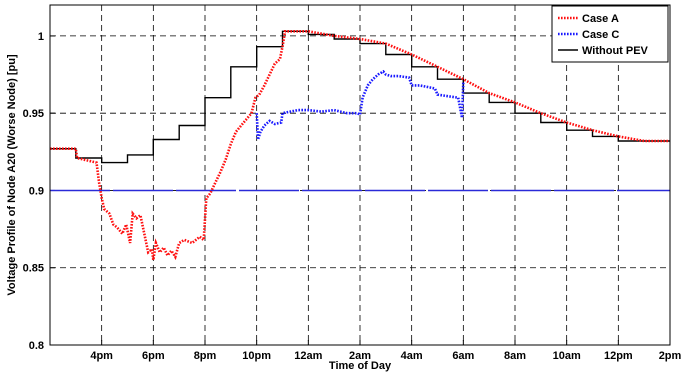  Describe the element at coordinates (33, 114) in the screenshot. I see `y-tick-label: 0.95` at that location.